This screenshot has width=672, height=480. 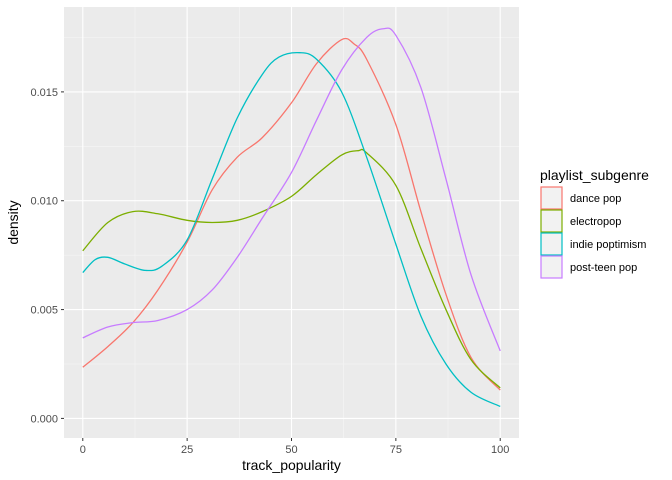 What do you see at coordinates (47, 256) in the screenshot?
I see `y-axis: 0.000 0.005 0.010 0.015` at bounding box center [47, 256].